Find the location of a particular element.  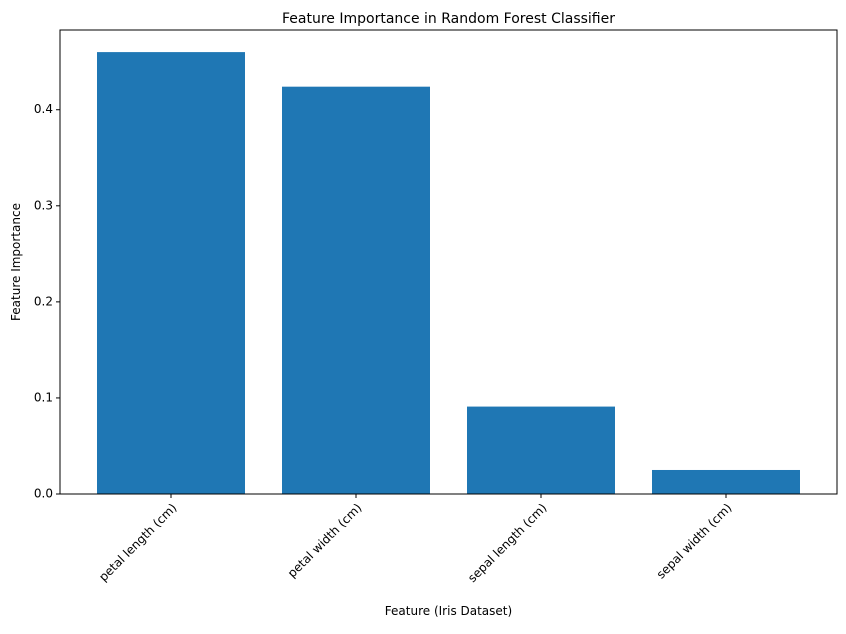

y-tick-label: 0.0 is located at coordinates (43, 494).